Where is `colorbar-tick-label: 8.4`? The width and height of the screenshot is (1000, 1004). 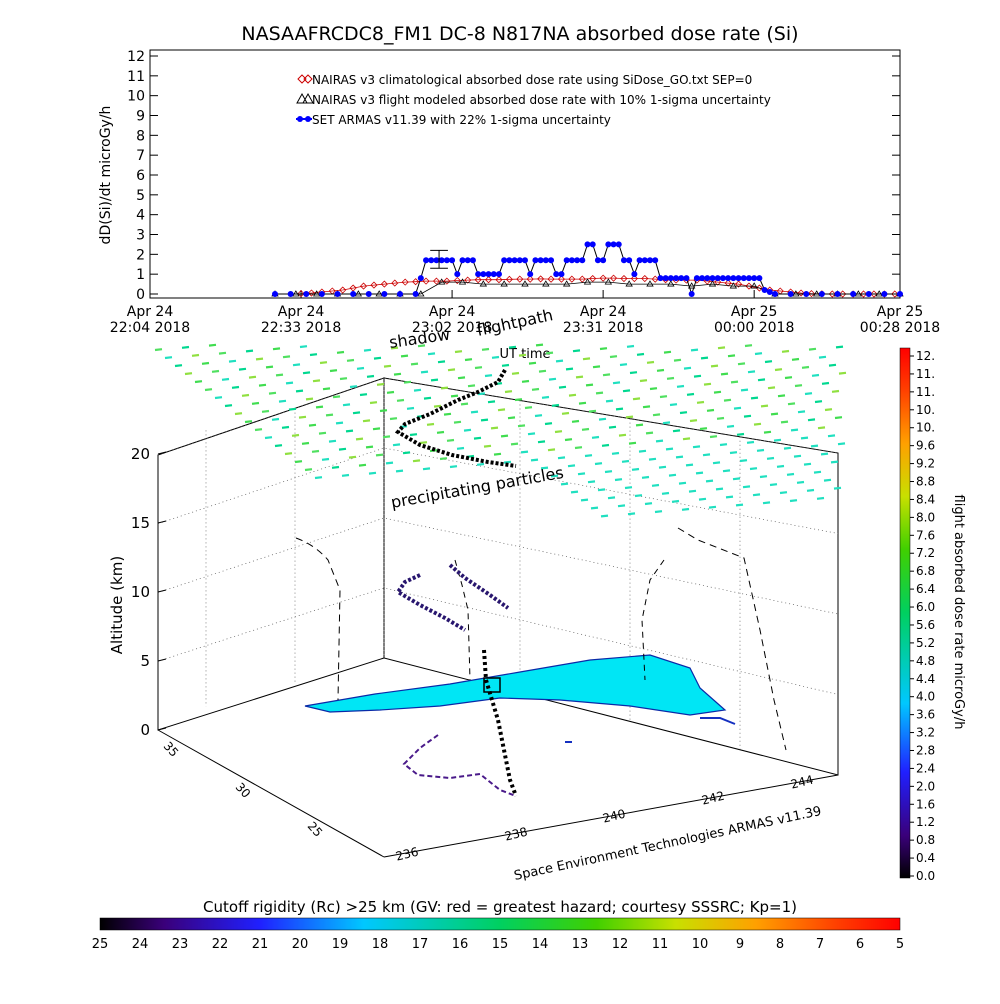 colorbar-tick-label: 8.4 is located at coordinates (925, 499).